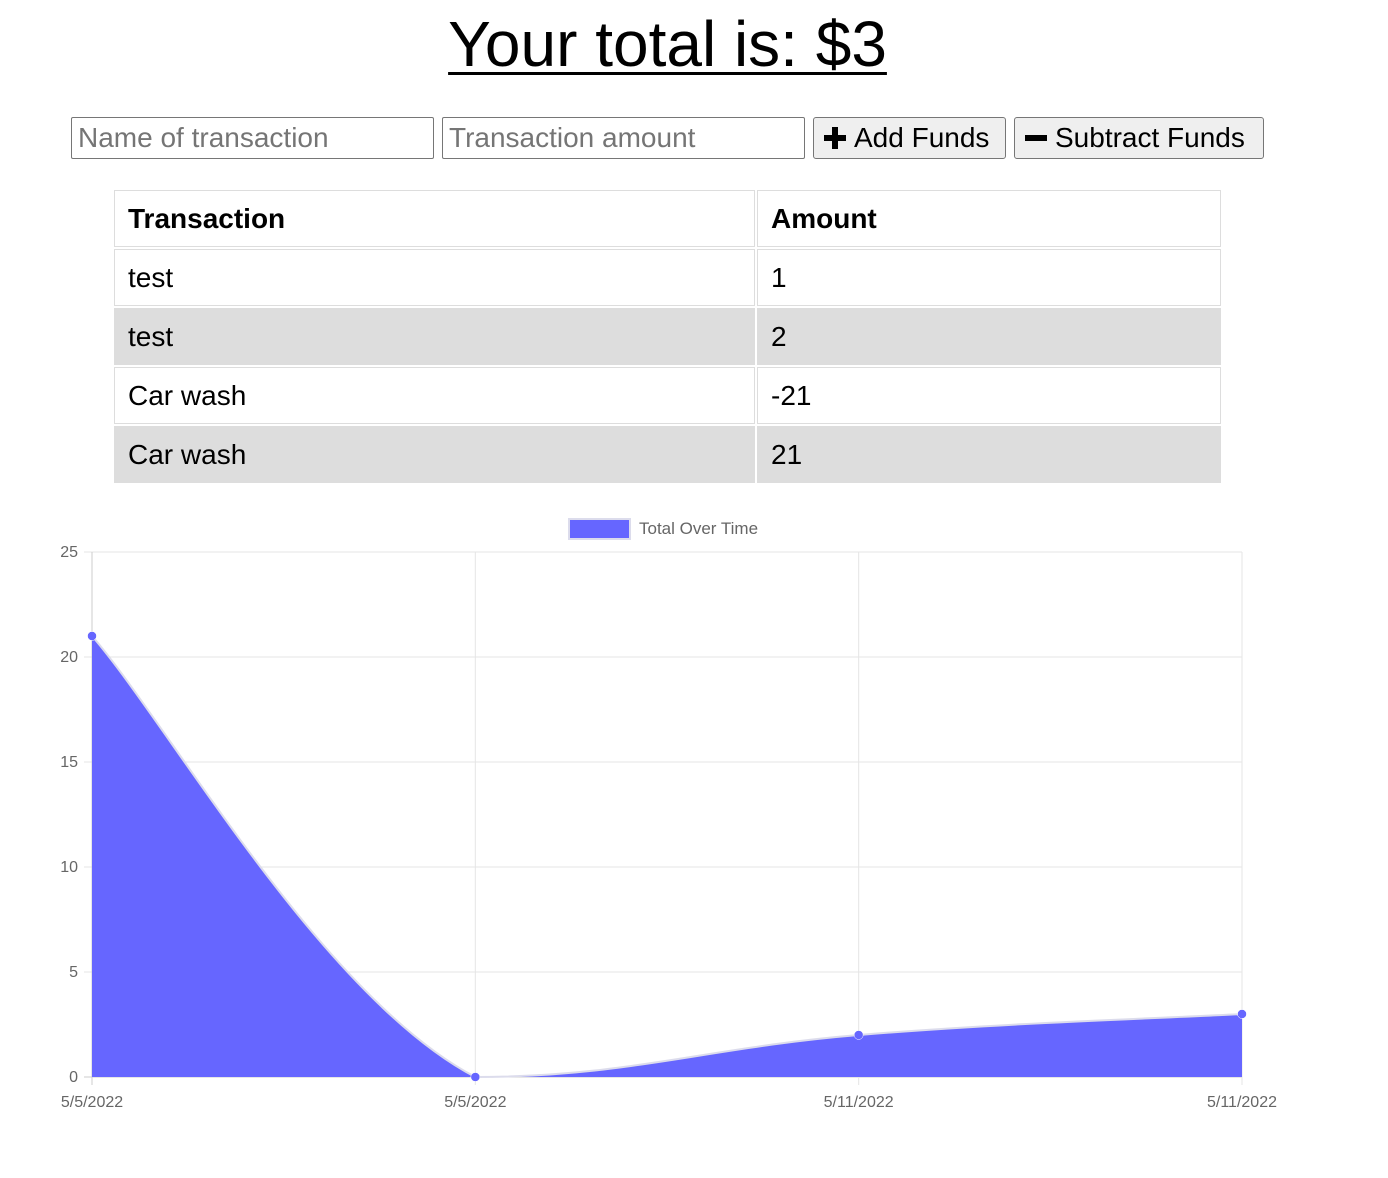 Image resolution: width=1388 pixels, height=1178 pixels. Describe the element at coordinates (989, 395) in the screenshot. I see `transaction-amount-cell: -21` at that location.